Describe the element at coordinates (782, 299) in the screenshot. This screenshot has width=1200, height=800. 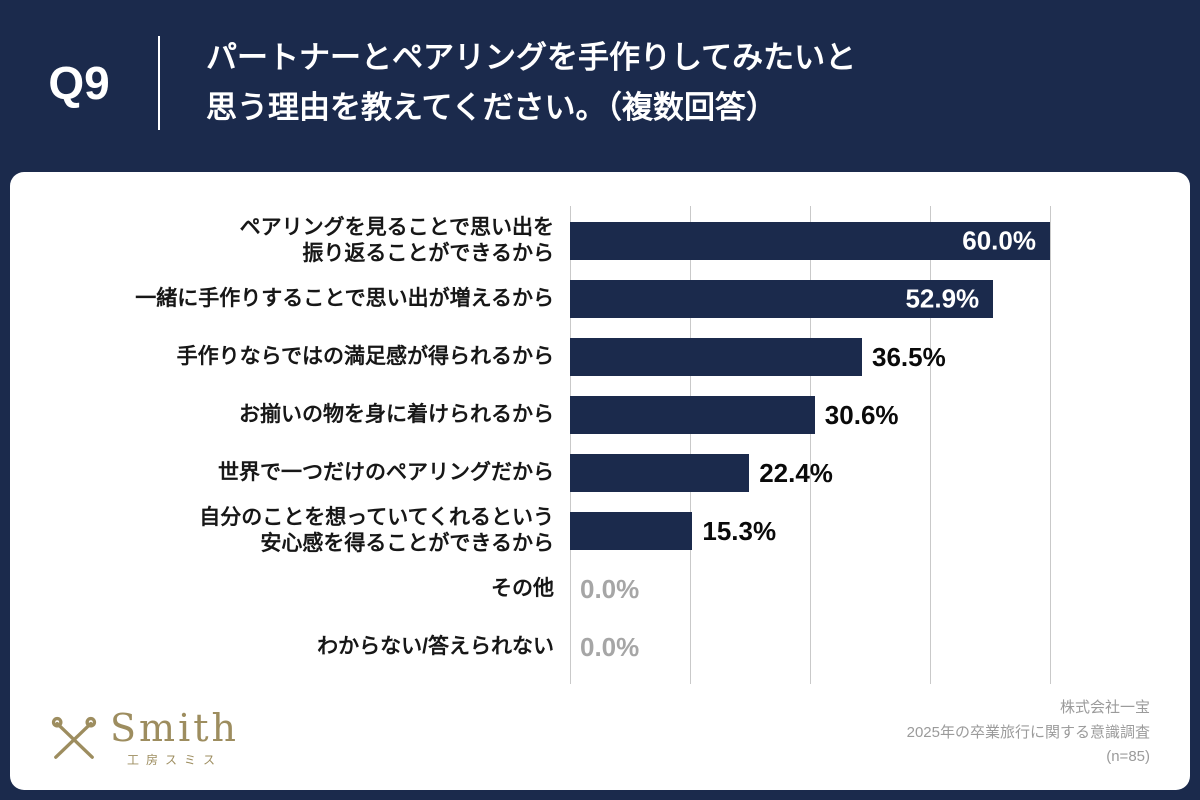
I see `bar: 52.9%` at that location.